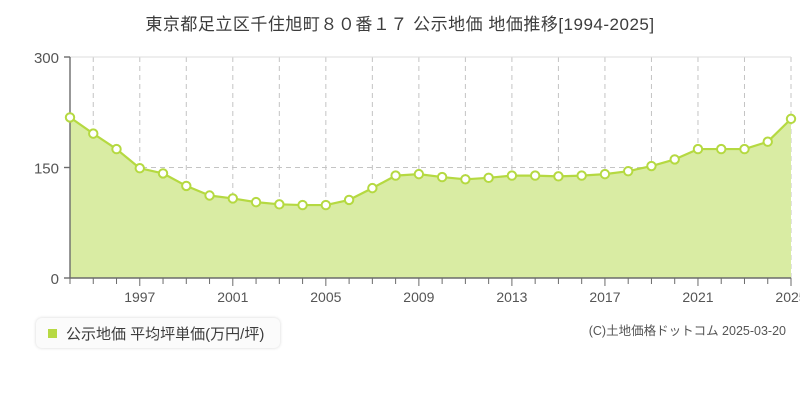  Describe the element at coordinates (604, 297) in the screenshot. I see `svg-text: 2017` at that location.